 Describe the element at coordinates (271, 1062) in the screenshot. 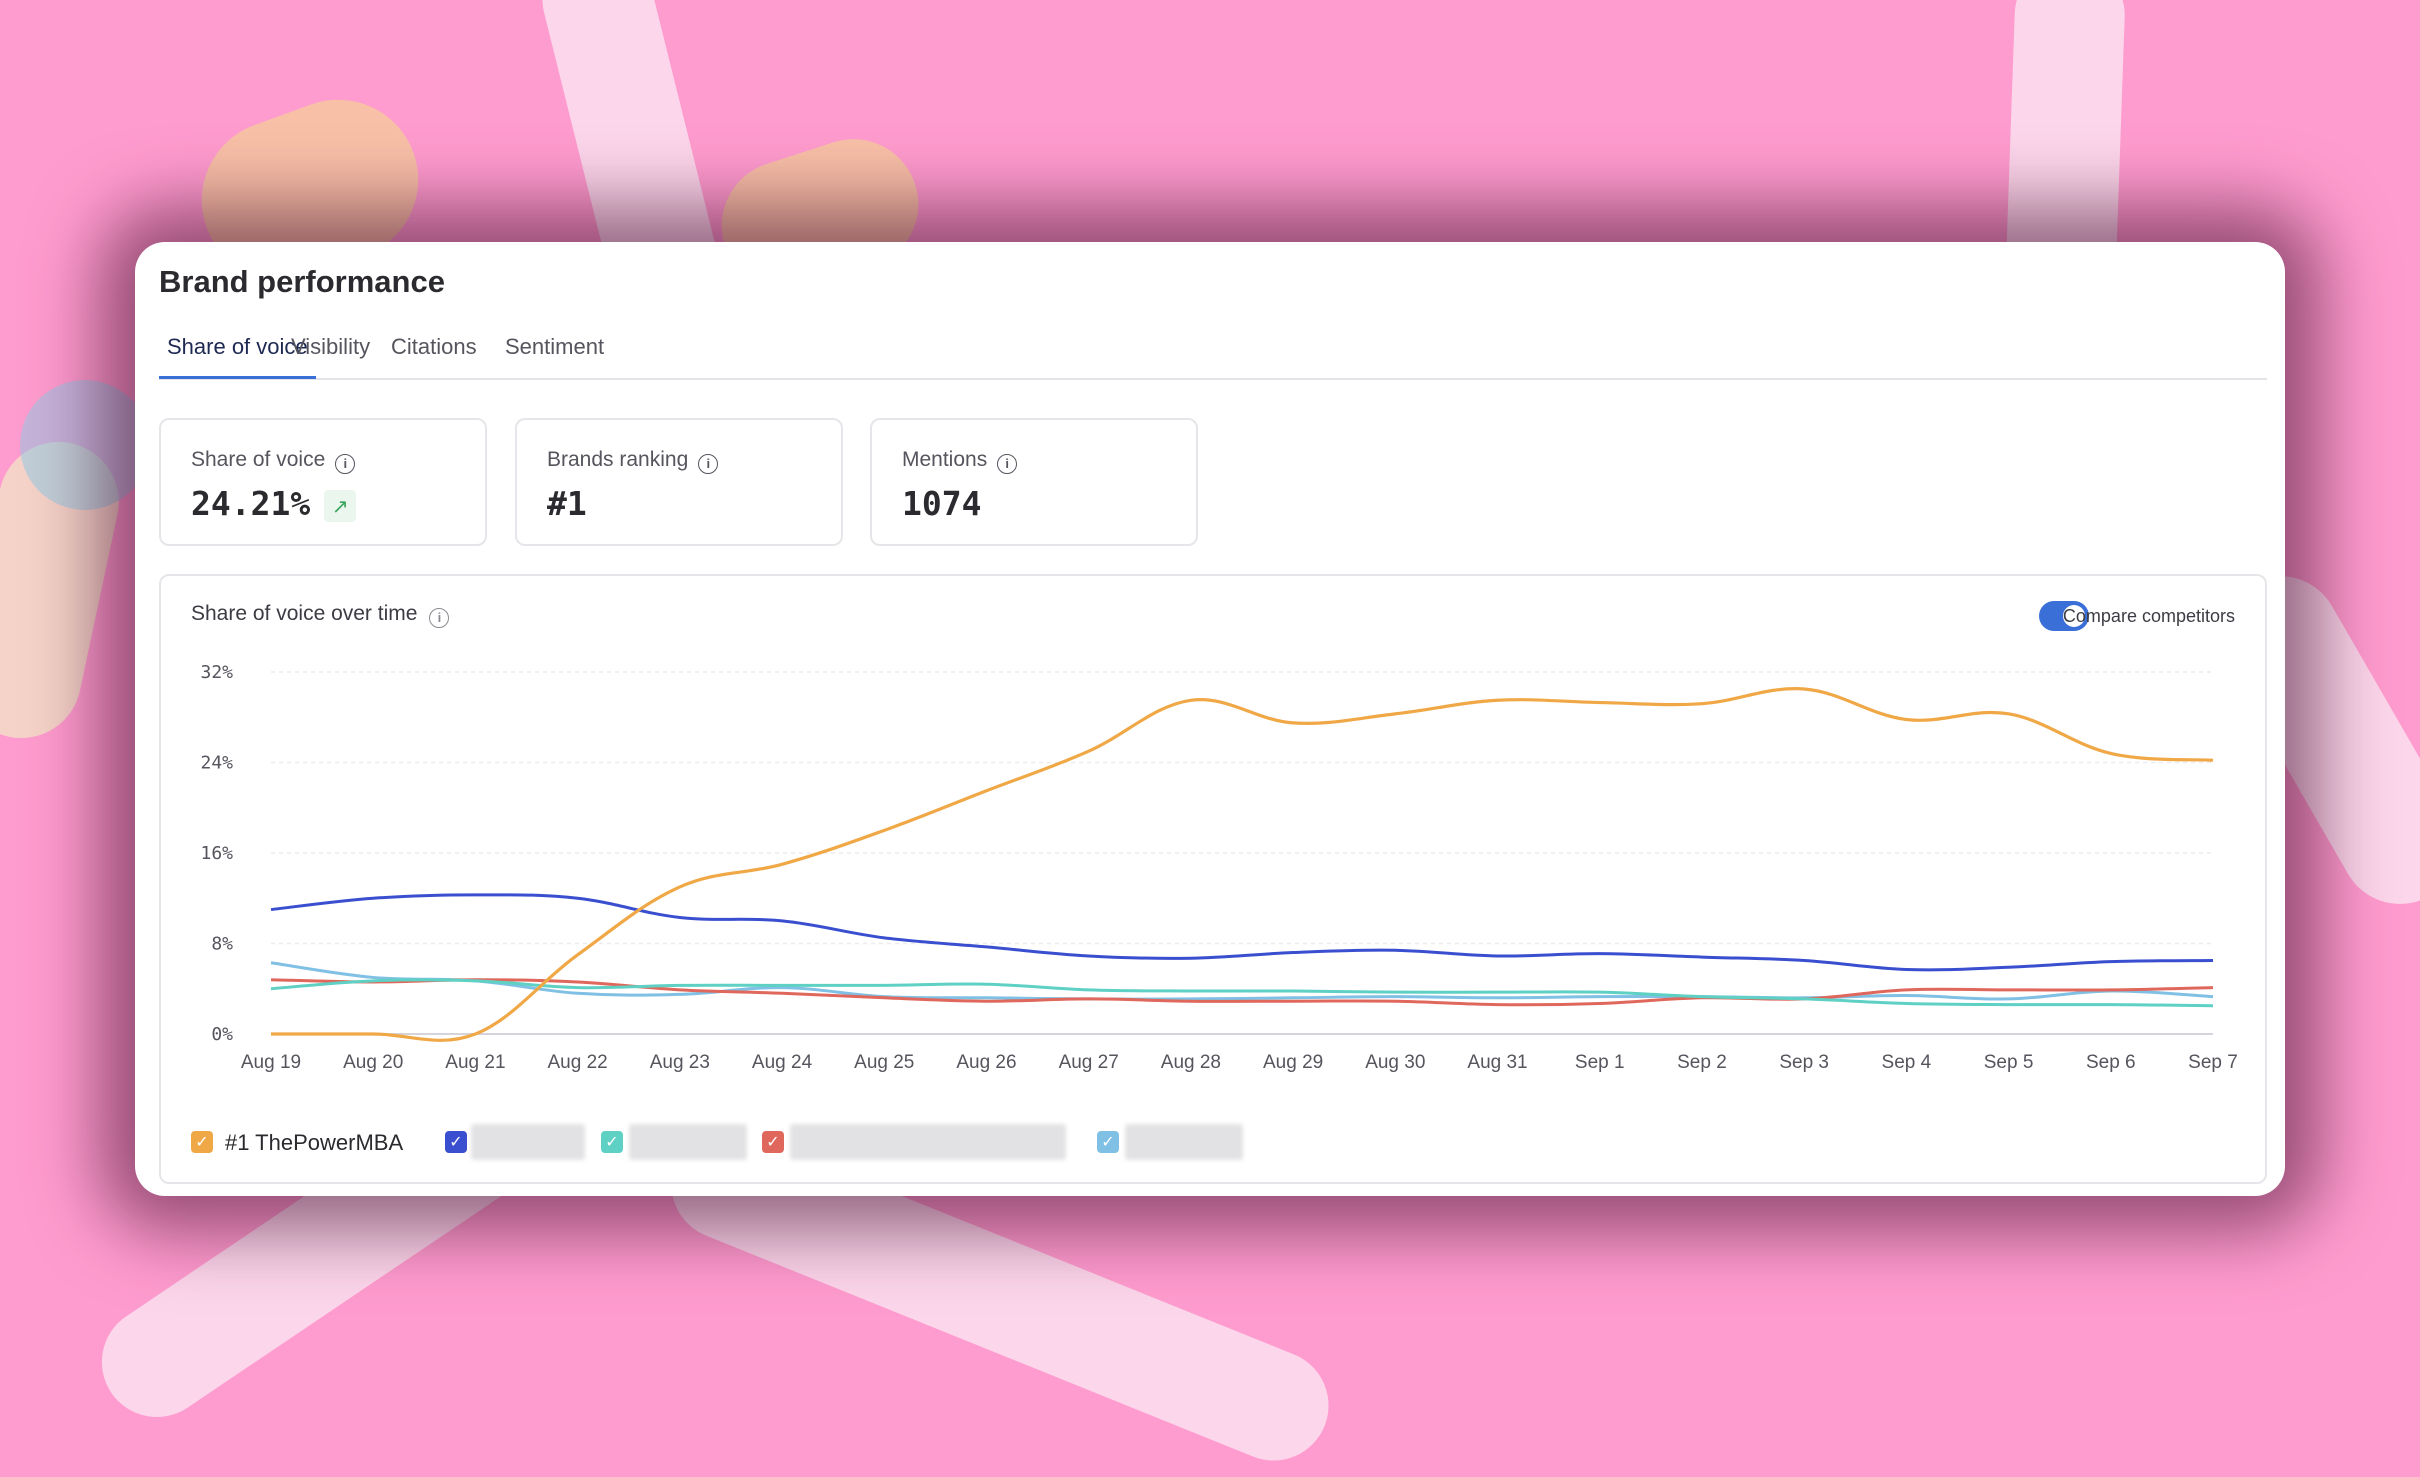

I see `x-tick-label: Aug 19` at that location.